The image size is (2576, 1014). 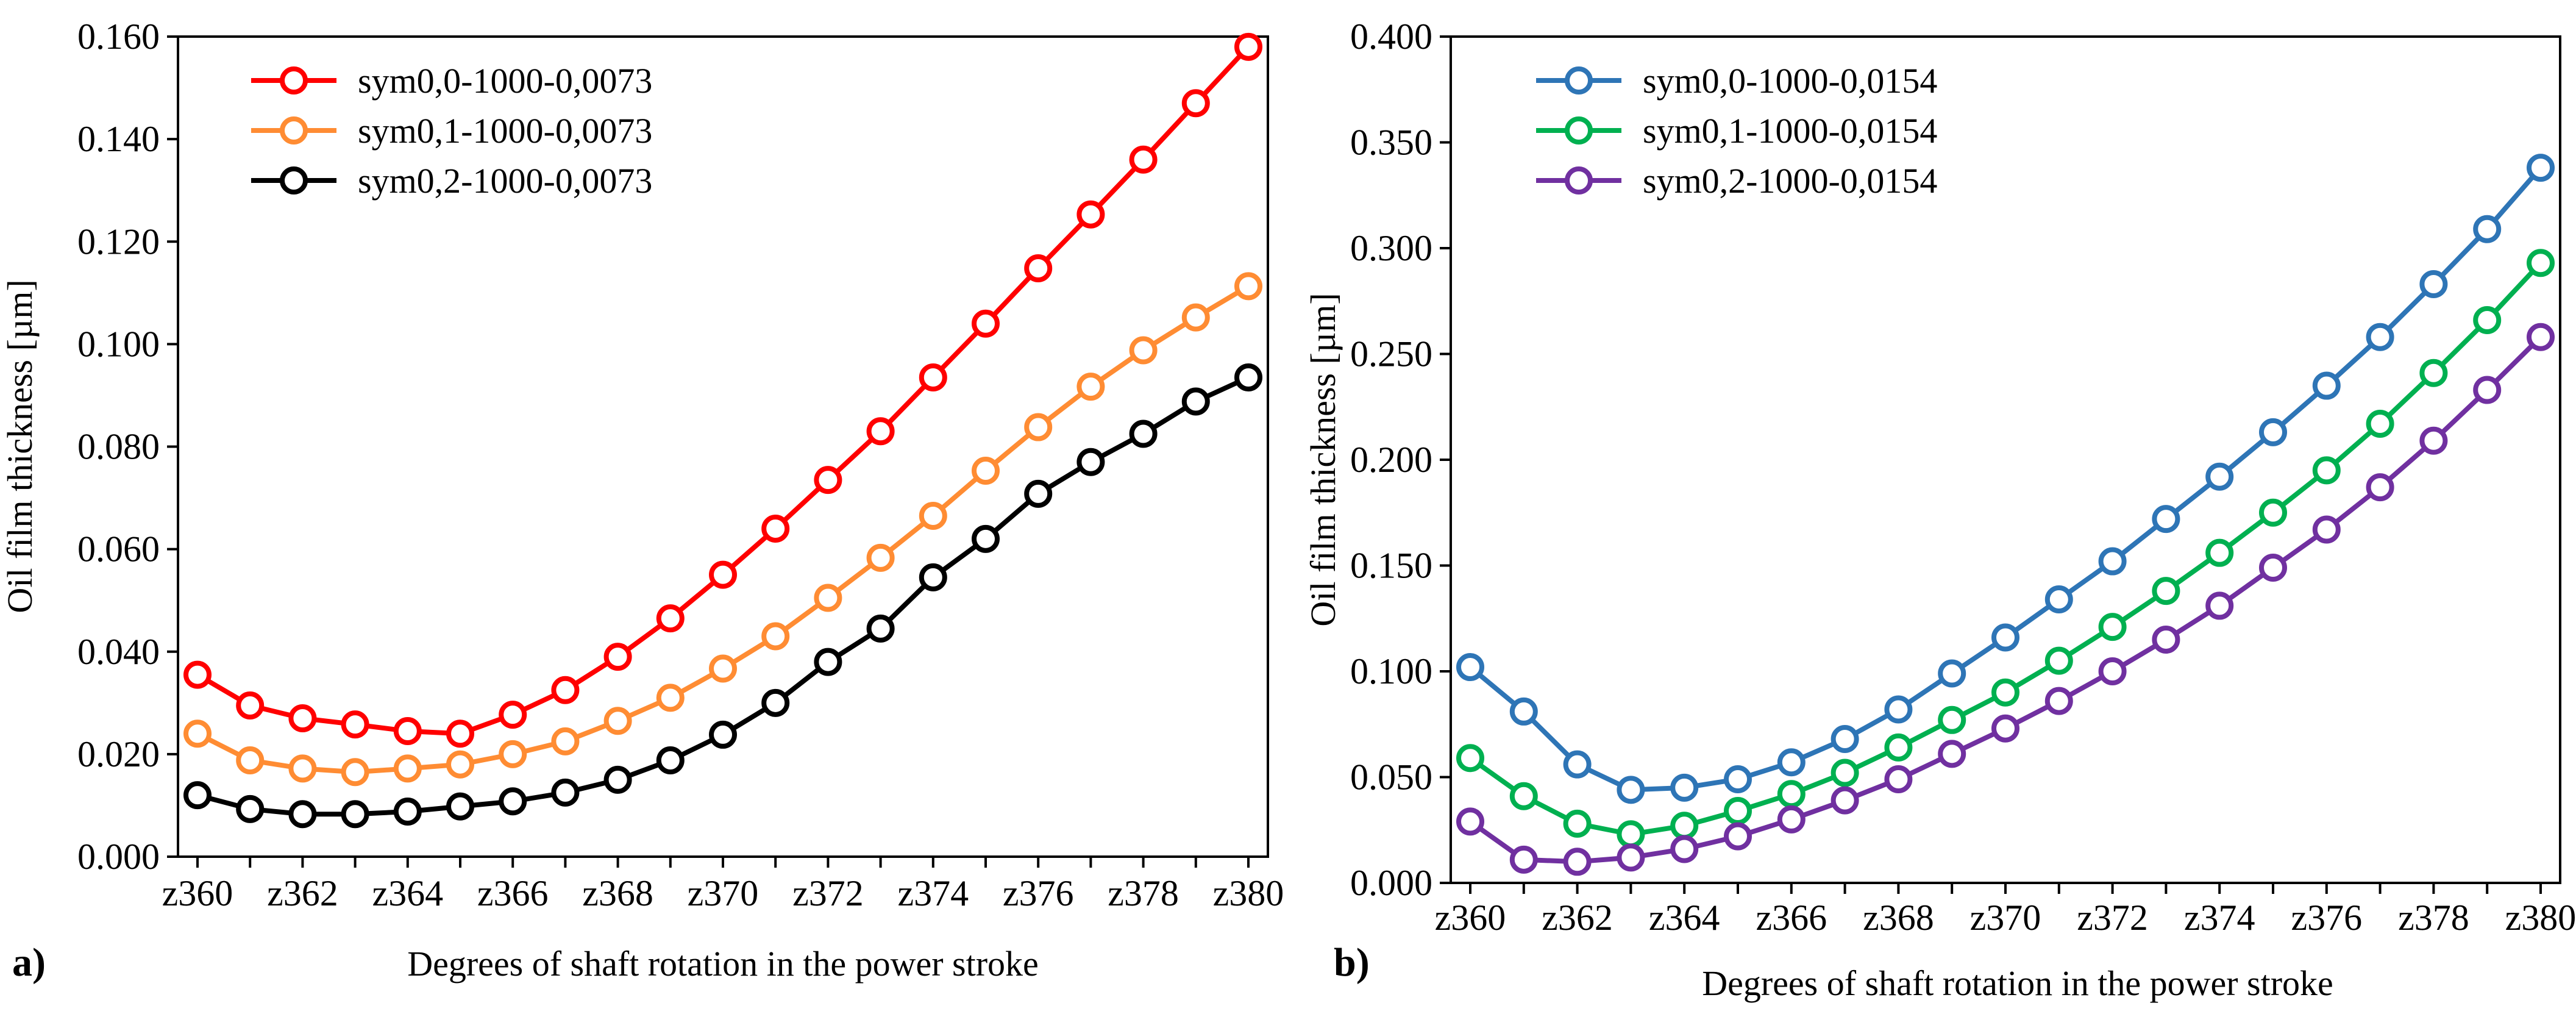 I want to click on legend-label: sym0,0-1000-0,0073, so click(x=505, y=81).